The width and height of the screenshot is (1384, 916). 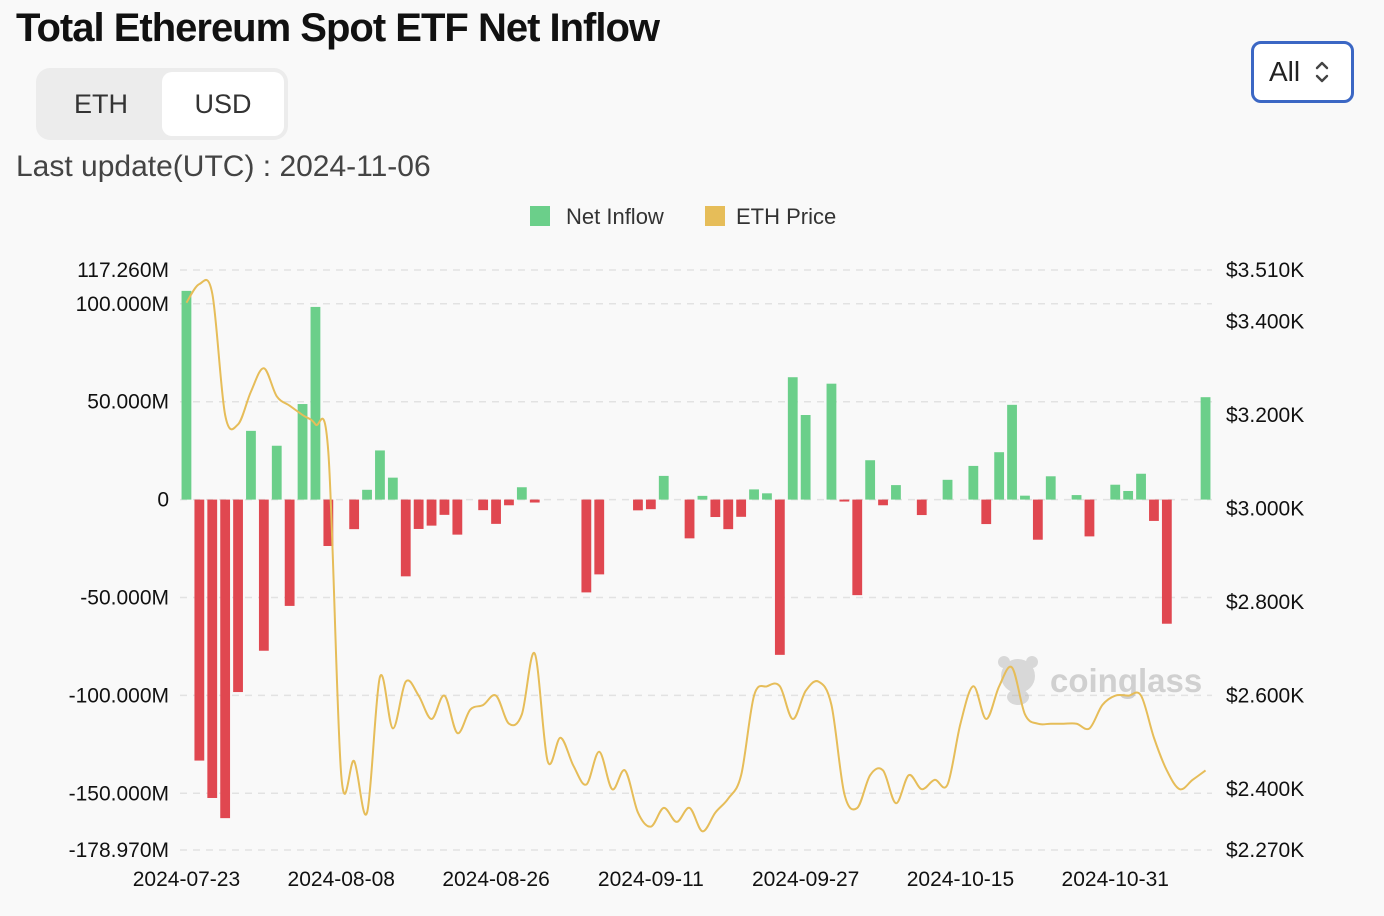 I want to click on time-range-value: All, so click(x=1285, y=71).